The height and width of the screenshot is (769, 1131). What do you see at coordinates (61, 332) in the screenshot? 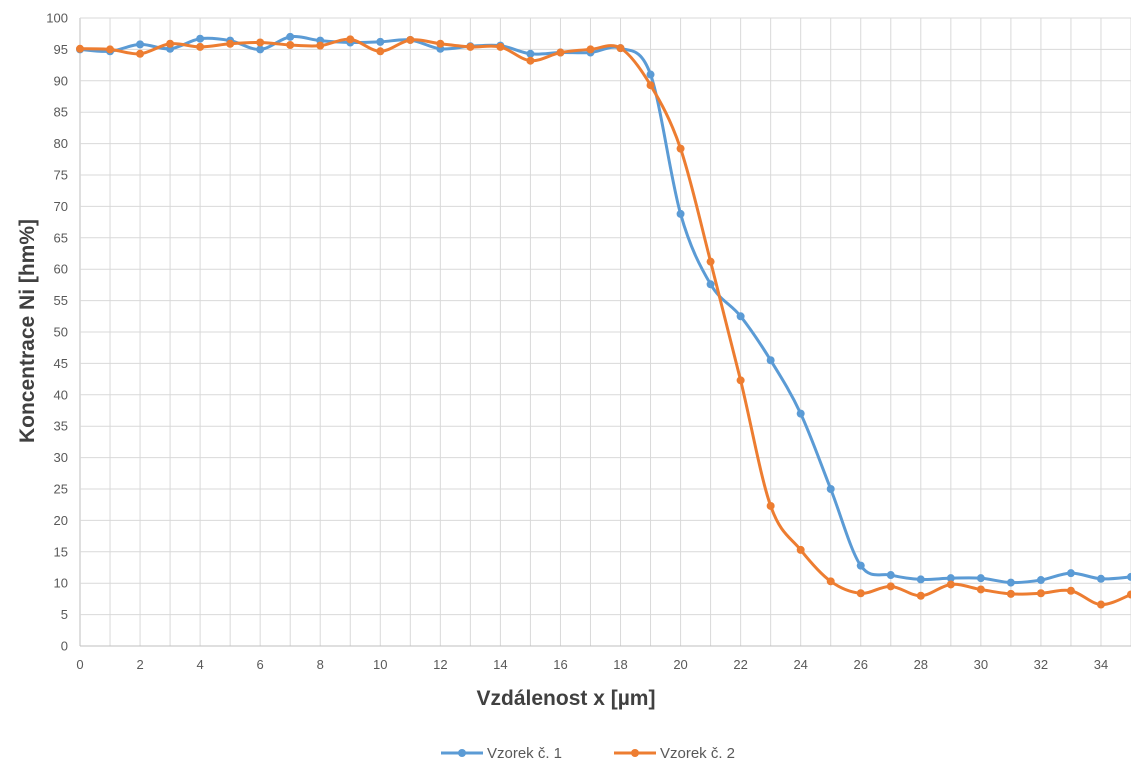
I see `y-tick-label: 50` at bounding box center [61, 332].